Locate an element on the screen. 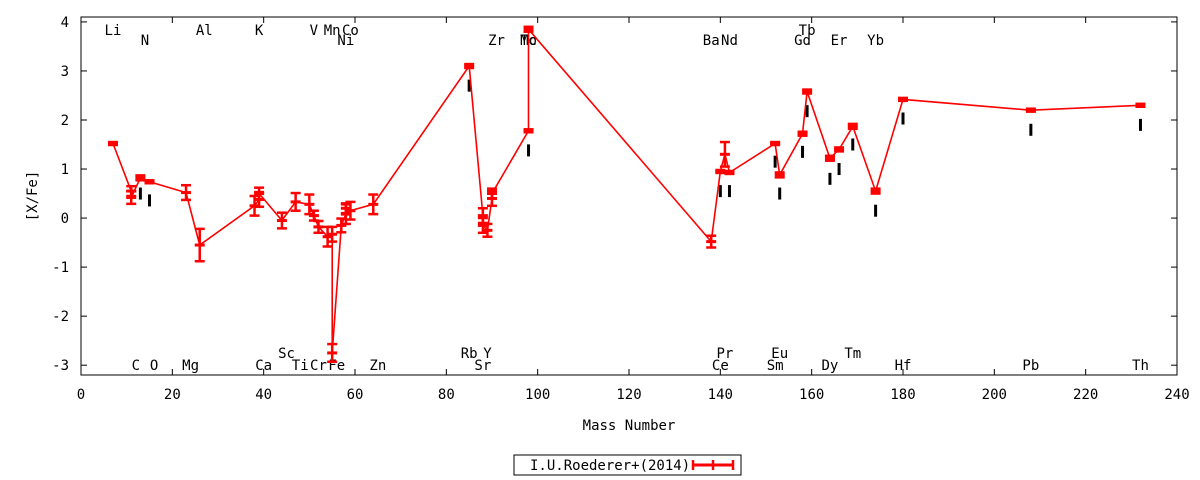 The image size is (1200, 480). element-label: O is located at coordinates (154, 366).